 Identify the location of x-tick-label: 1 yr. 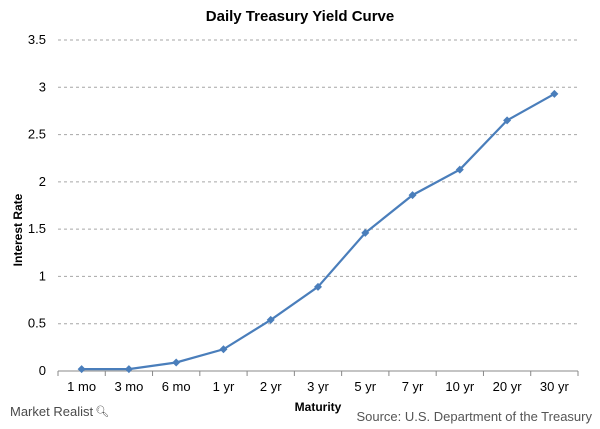
(224, 386).